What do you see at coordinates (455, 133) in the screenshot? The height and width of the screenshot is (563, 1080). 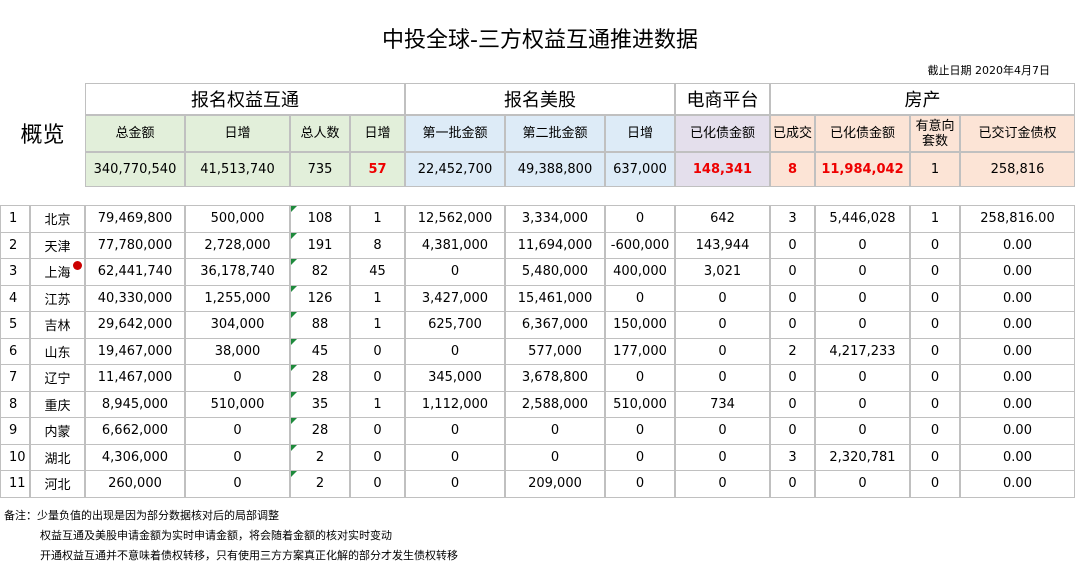 I see `column-header: 第一批金额` at bounding box center [455, 133].